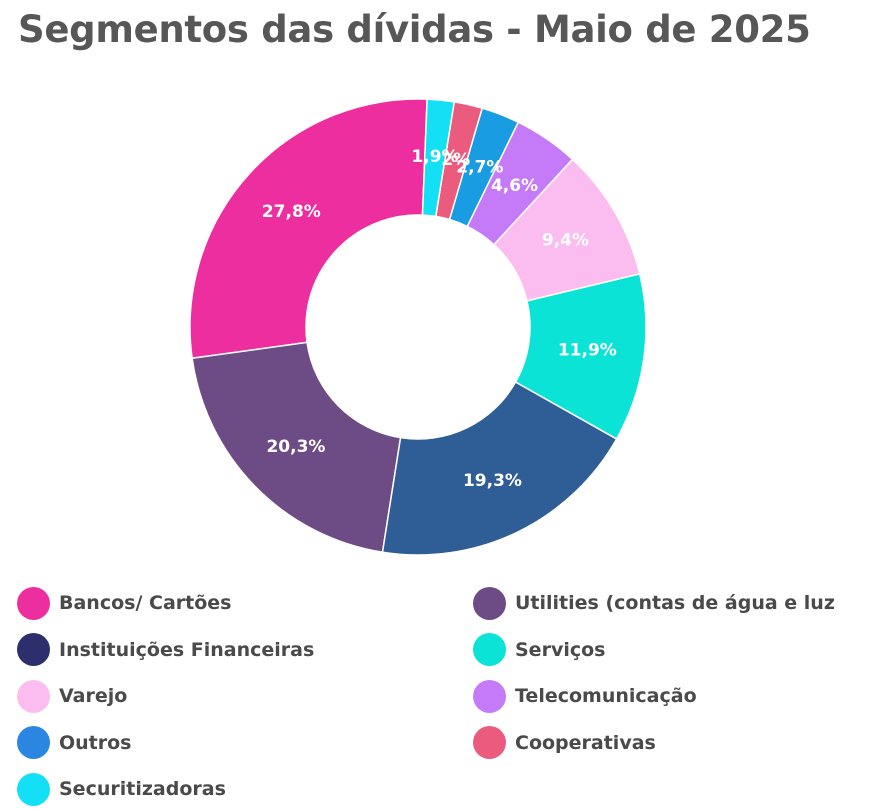 The image size is (883, 809). What do you see at coordinates (455, 160) in the screenshot?
I see `slice-label-8: 2%` at bounding box center [455, 160].